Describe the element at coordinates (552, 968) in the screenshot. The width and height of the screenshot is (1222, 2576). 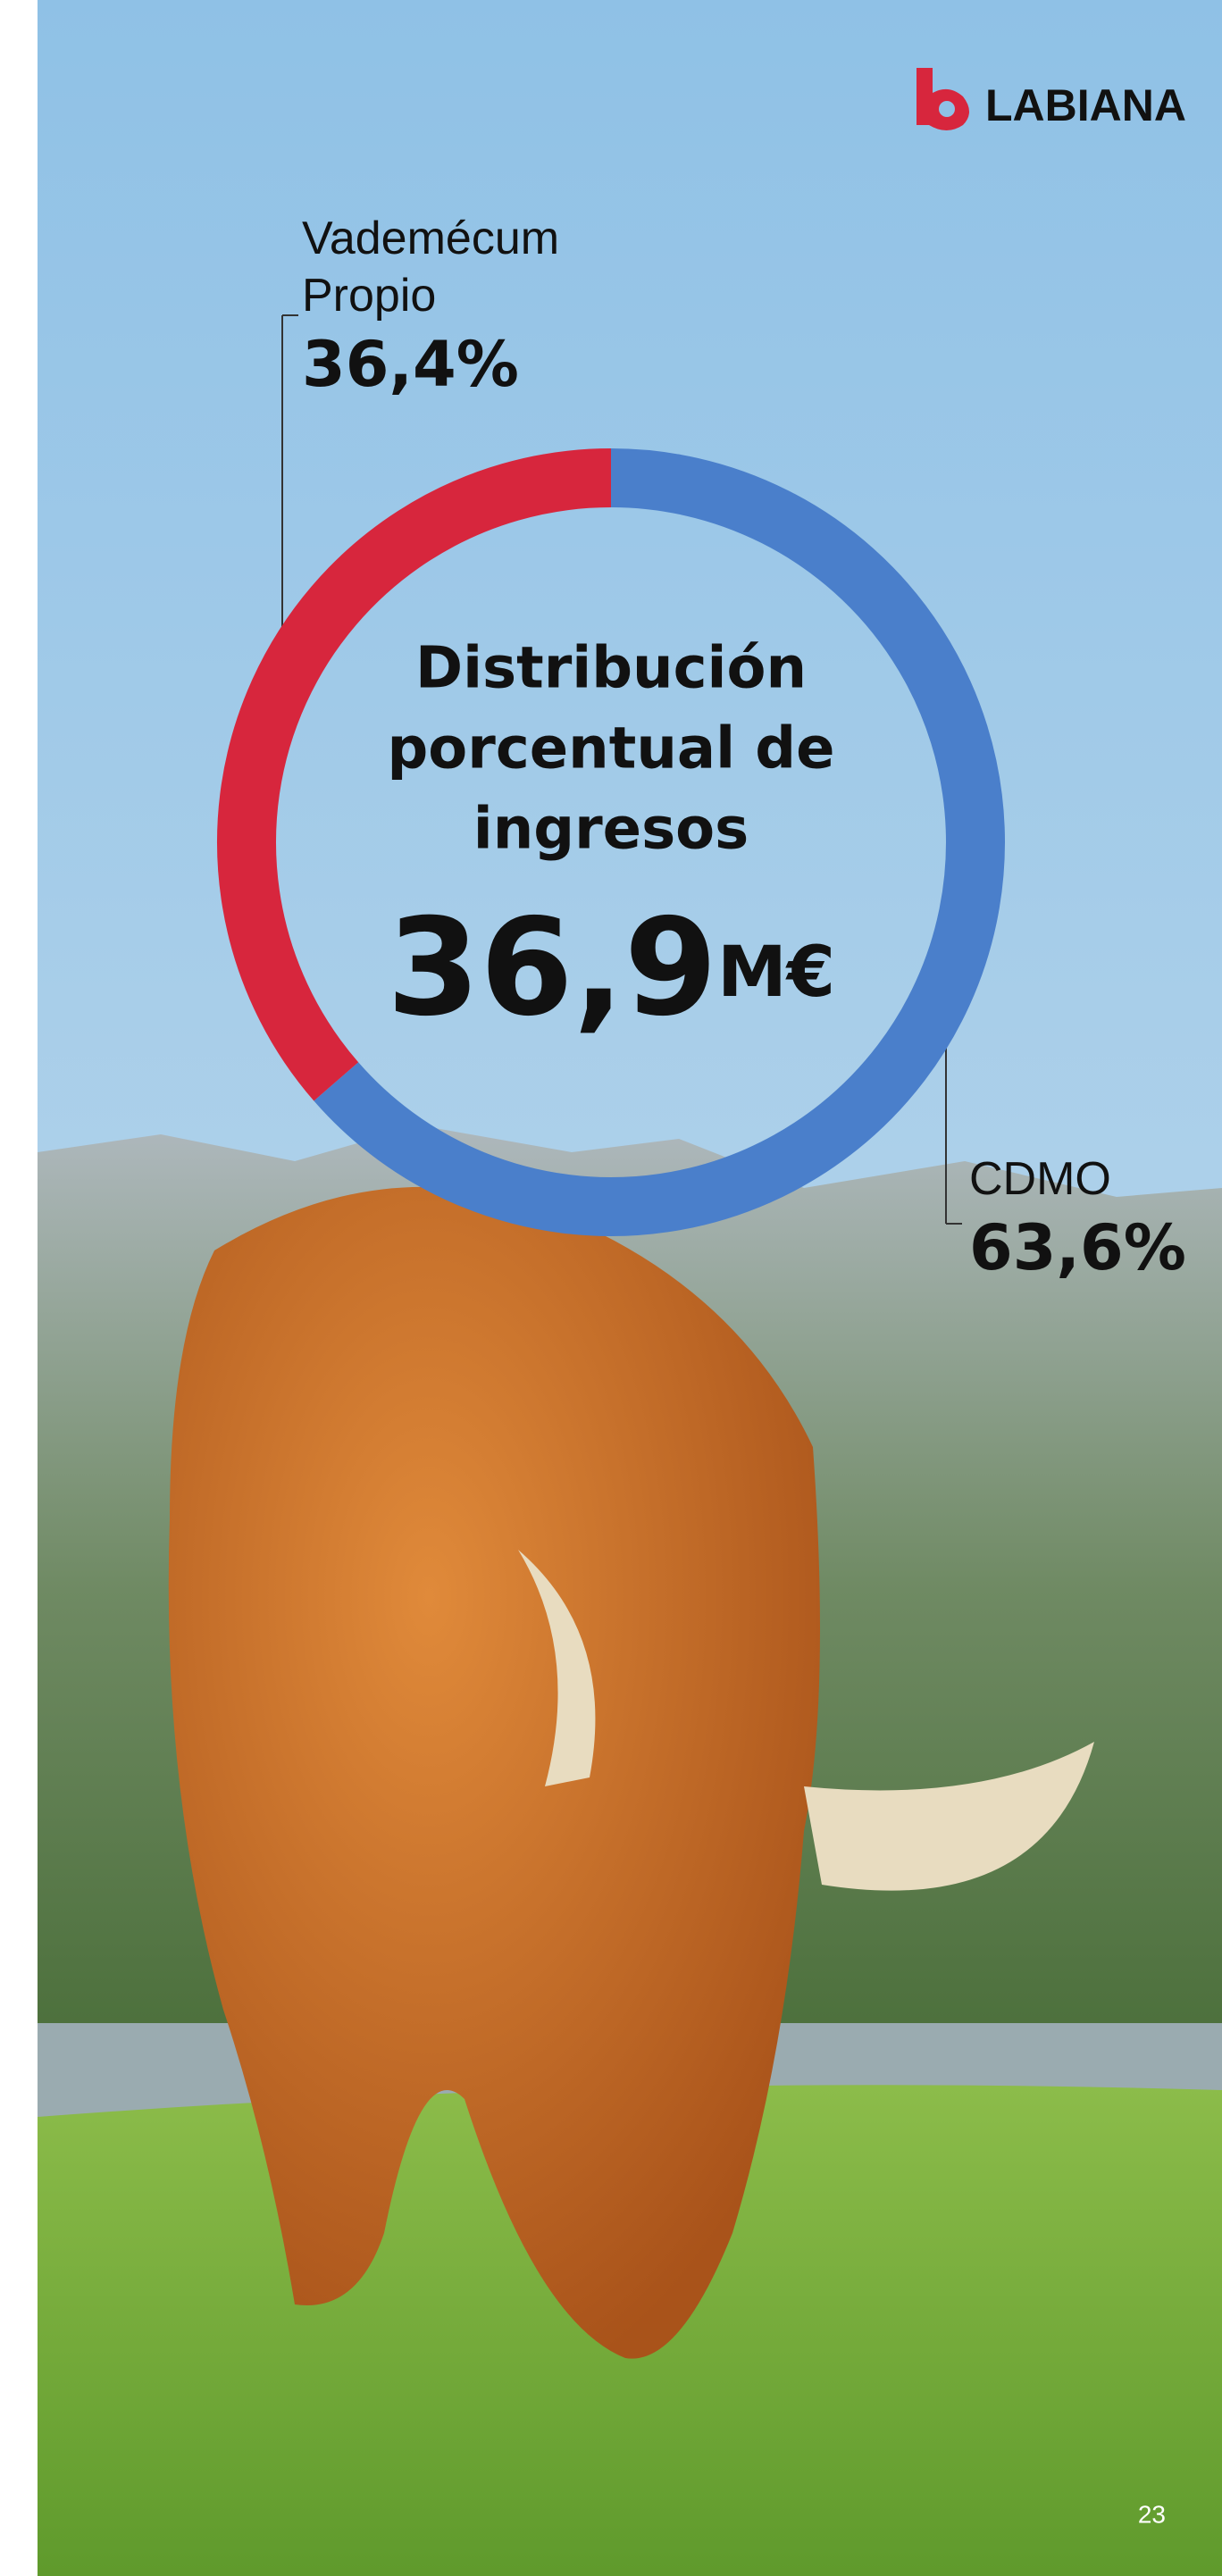
I see `center-value: 36,9` at that location.